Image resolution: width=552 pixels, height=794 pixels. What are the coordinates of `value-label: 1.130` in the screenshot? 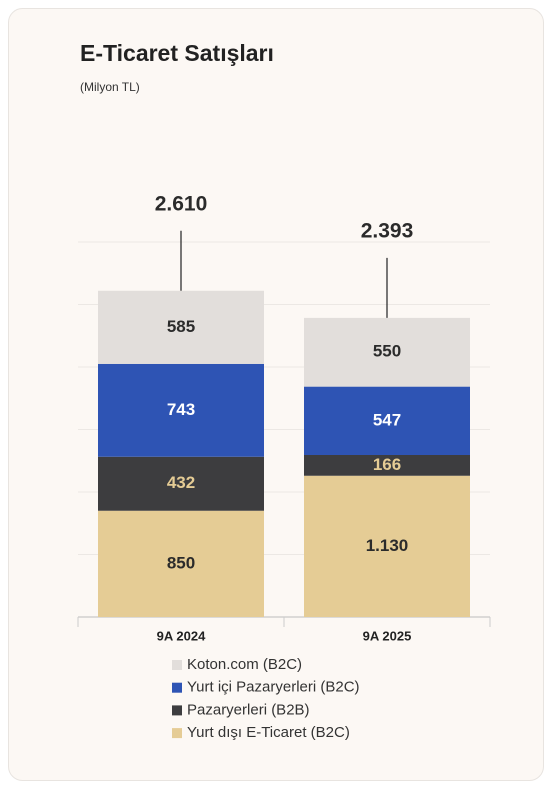 It's located at (387, 545).